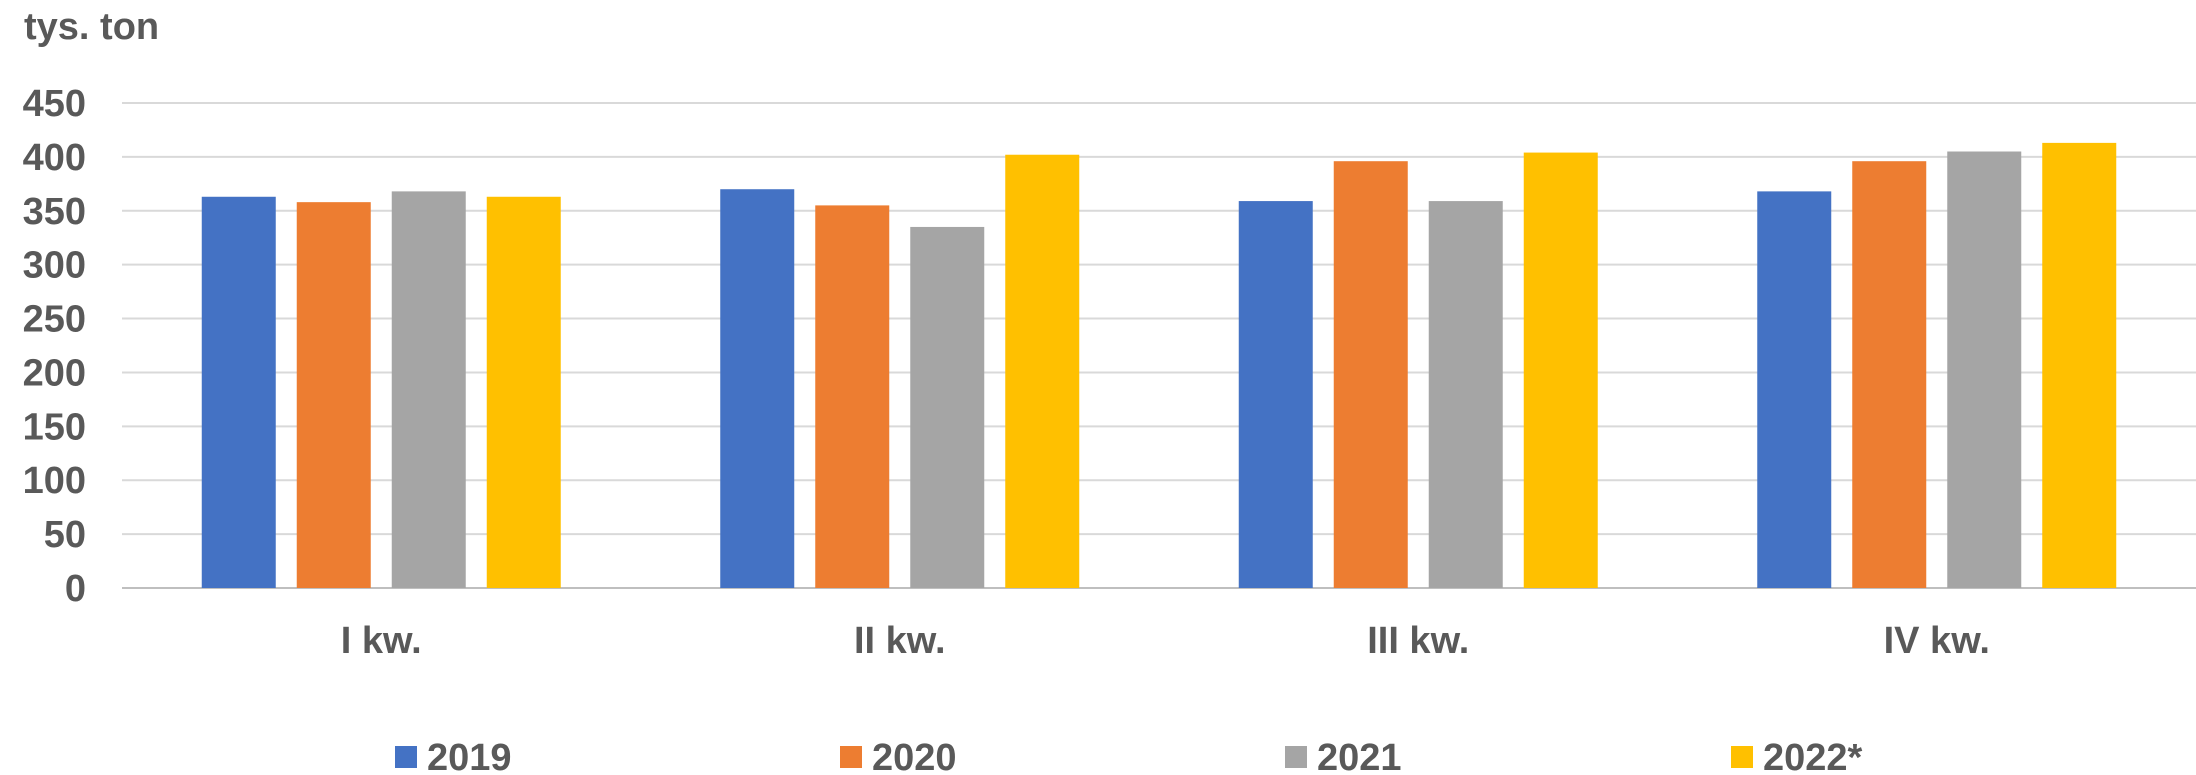 This screenshot has height=775, width=2196. I want to click on y-tick-label: 50, so click(65, 535).